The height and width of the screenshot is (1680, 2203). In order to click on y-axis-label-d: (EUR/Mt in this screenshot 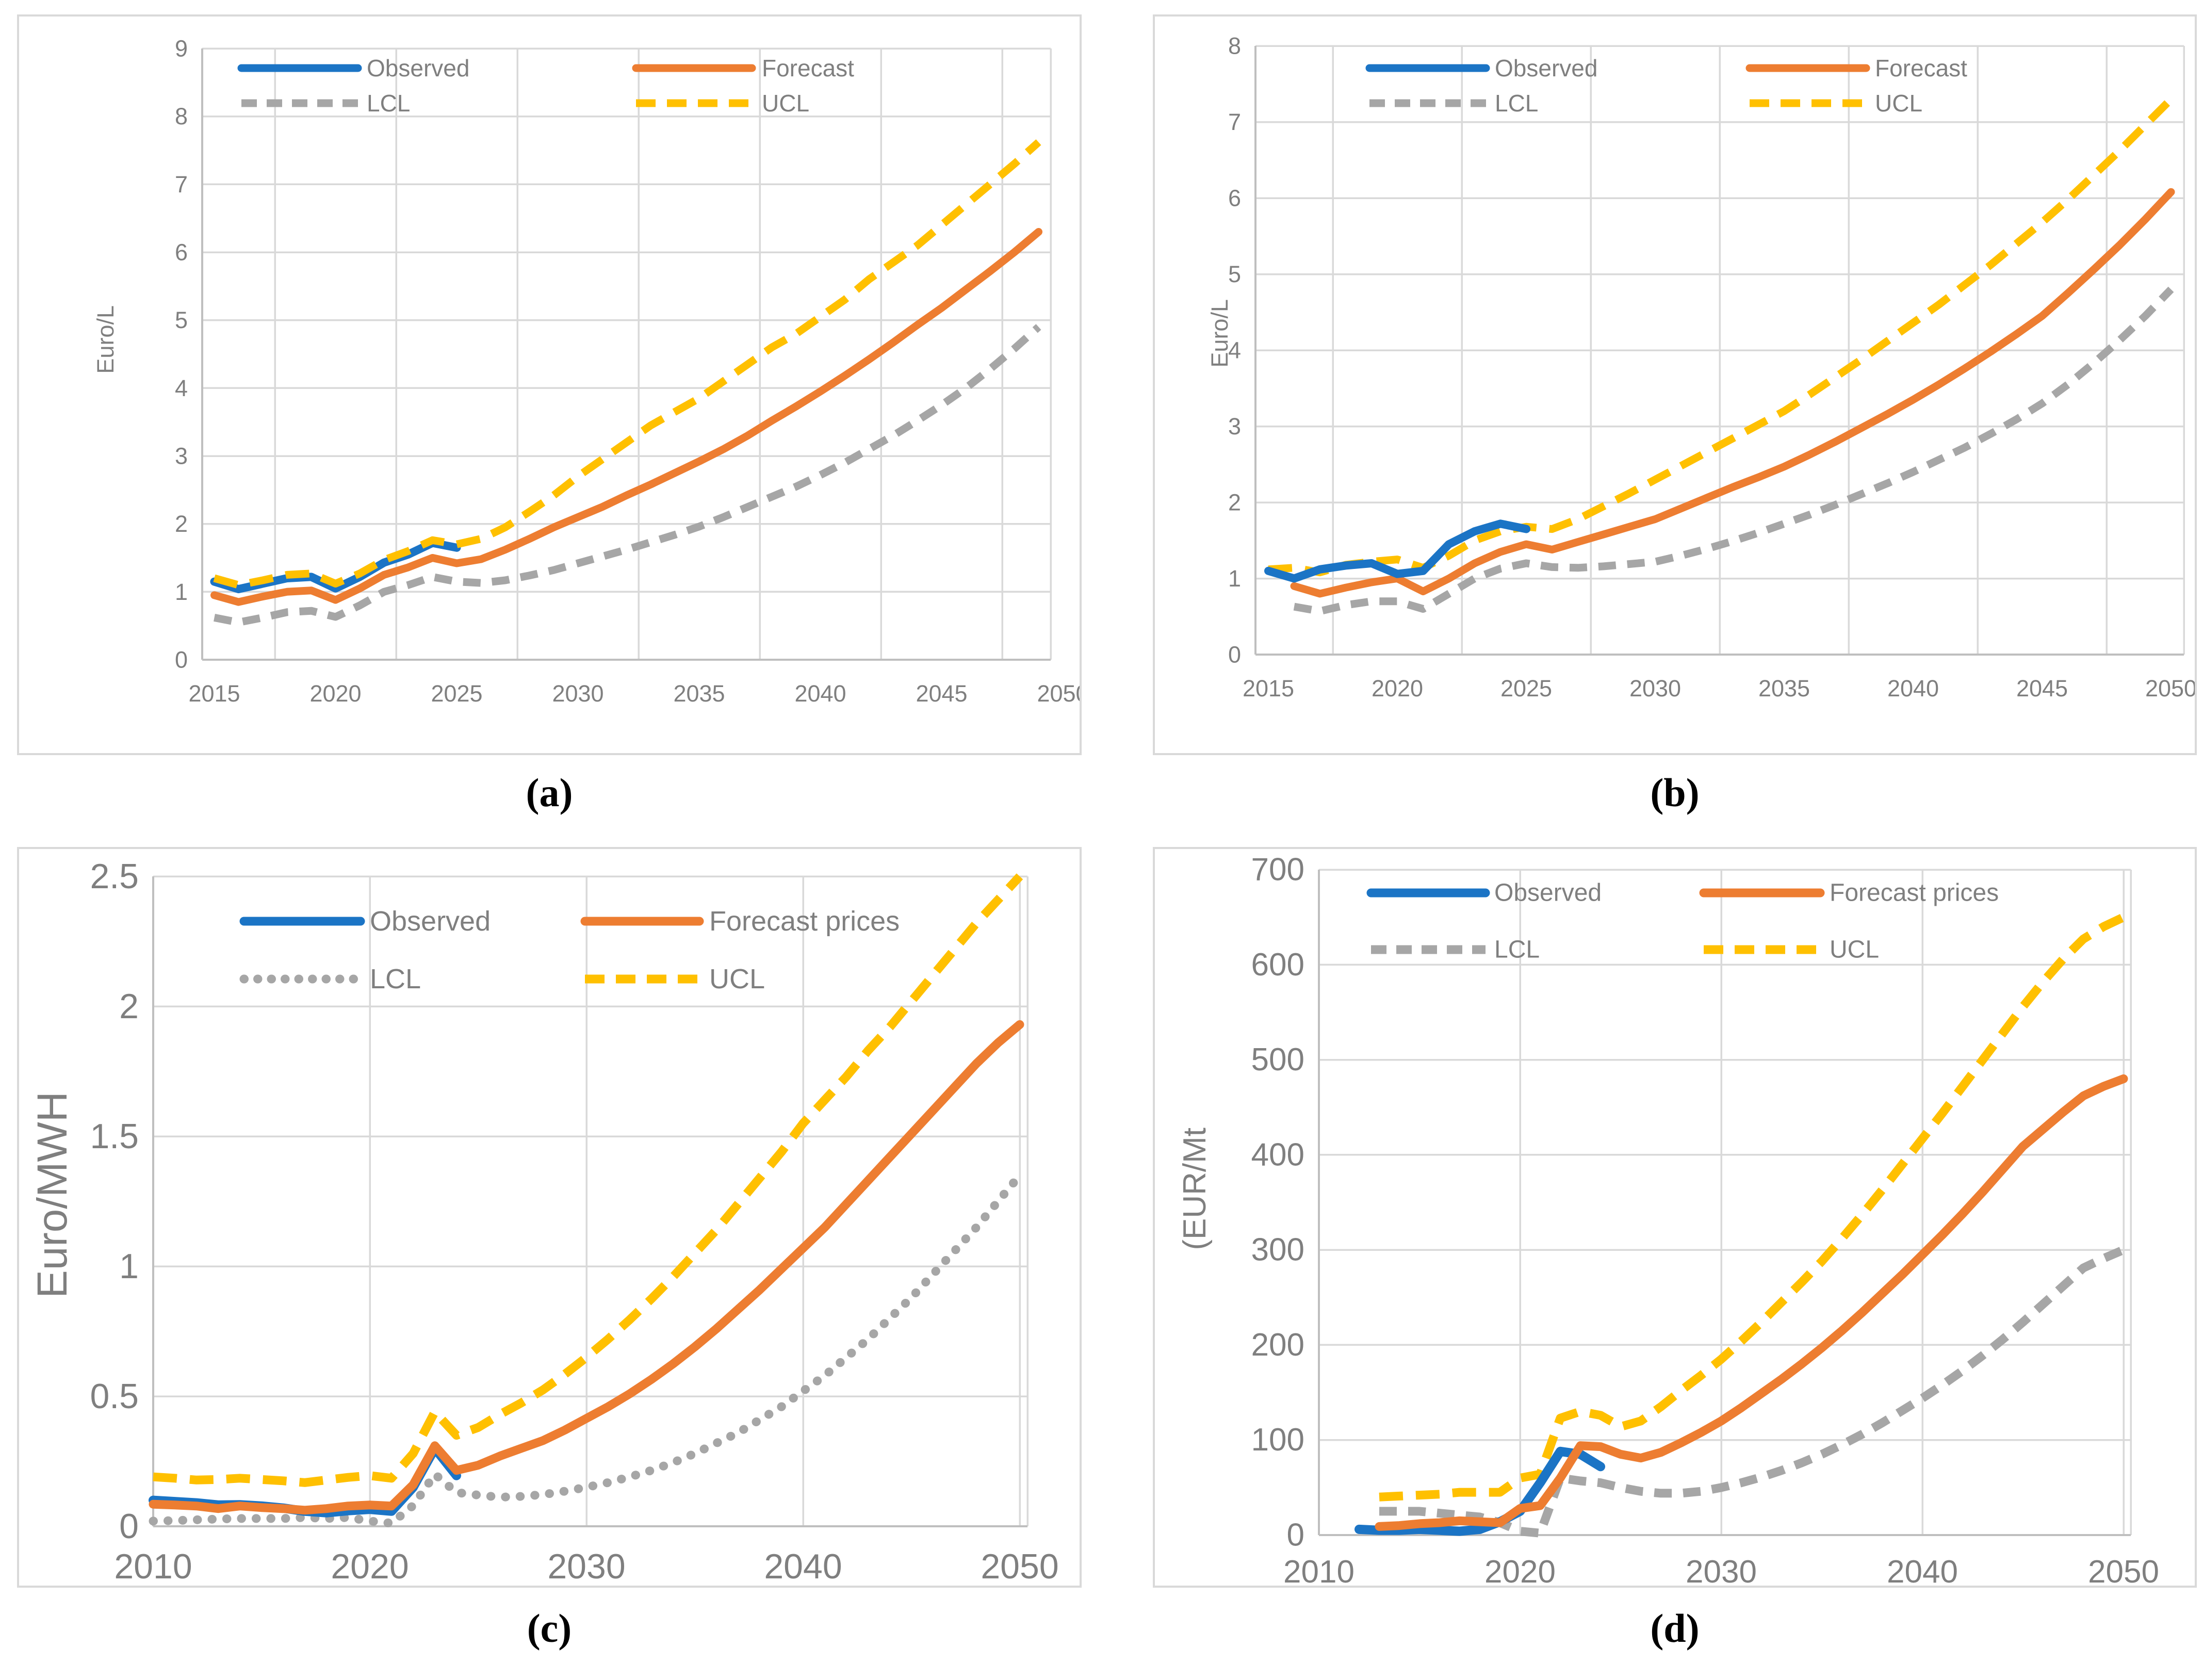, I will do `click(1195, 1189)`.